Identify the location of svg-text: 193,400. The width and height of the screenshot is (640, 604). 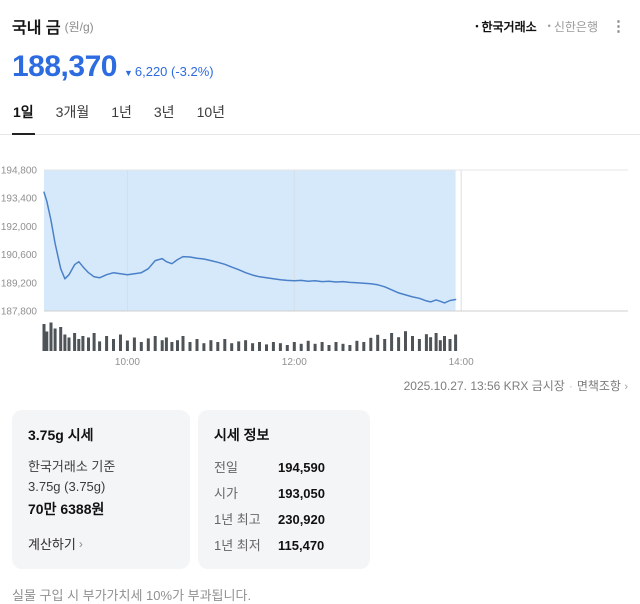
(19, 199).